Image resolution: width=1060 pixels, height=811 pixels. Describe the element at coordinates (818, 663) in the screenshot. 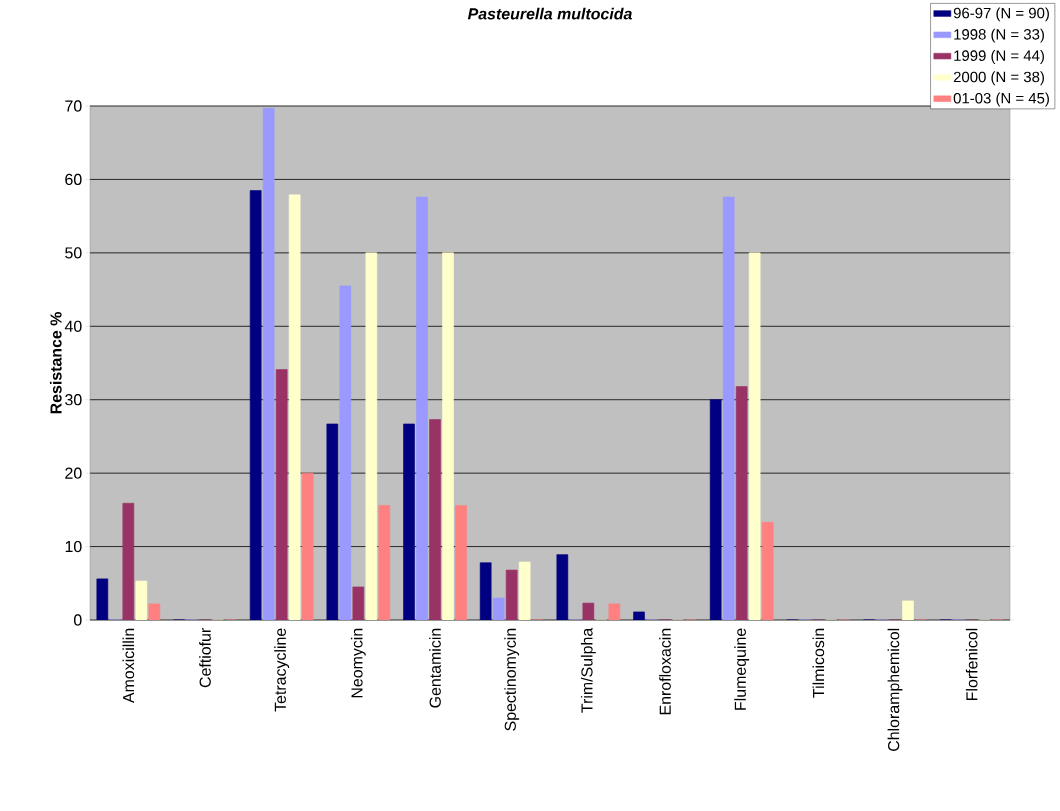

I see `x-tick-label: Tilmicosin` at that location.